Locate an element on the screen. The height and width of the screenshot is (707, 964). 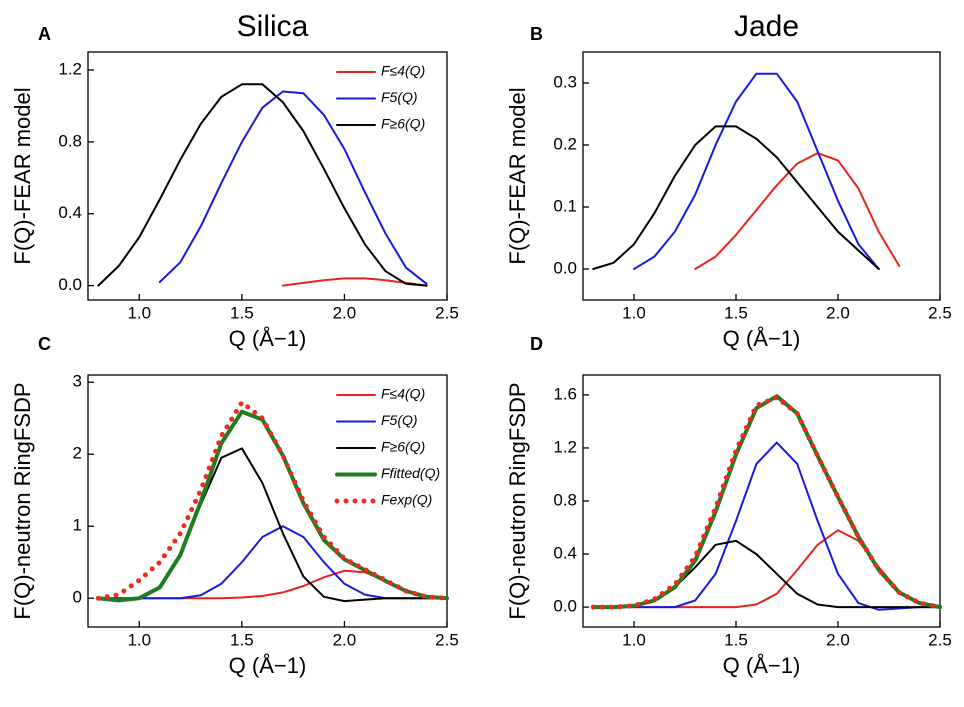
y-tick-label: 0.3 is located at coordinates (565, 81).